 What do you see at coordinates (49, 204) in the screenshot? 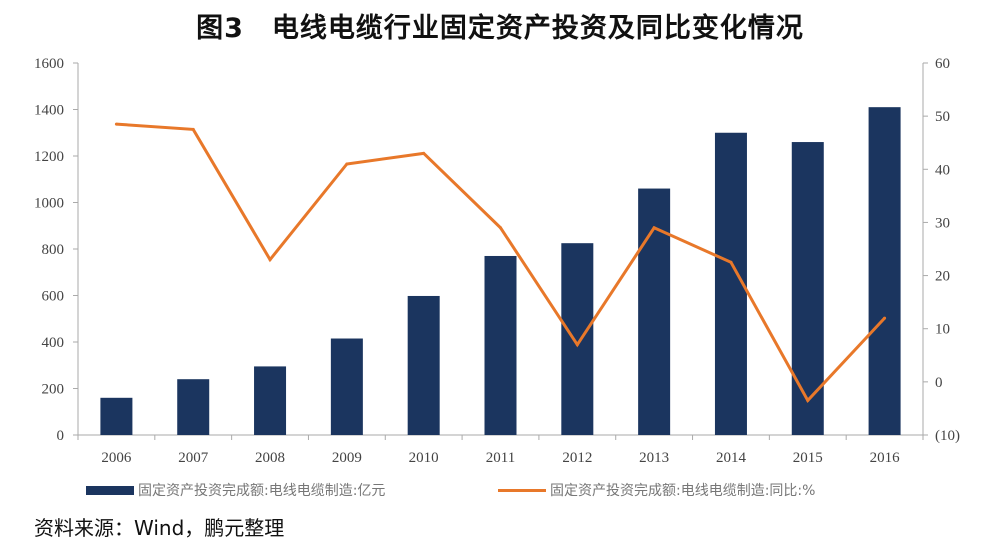
I see `left-tick-label: 1000` at bounding box center [49, 204].